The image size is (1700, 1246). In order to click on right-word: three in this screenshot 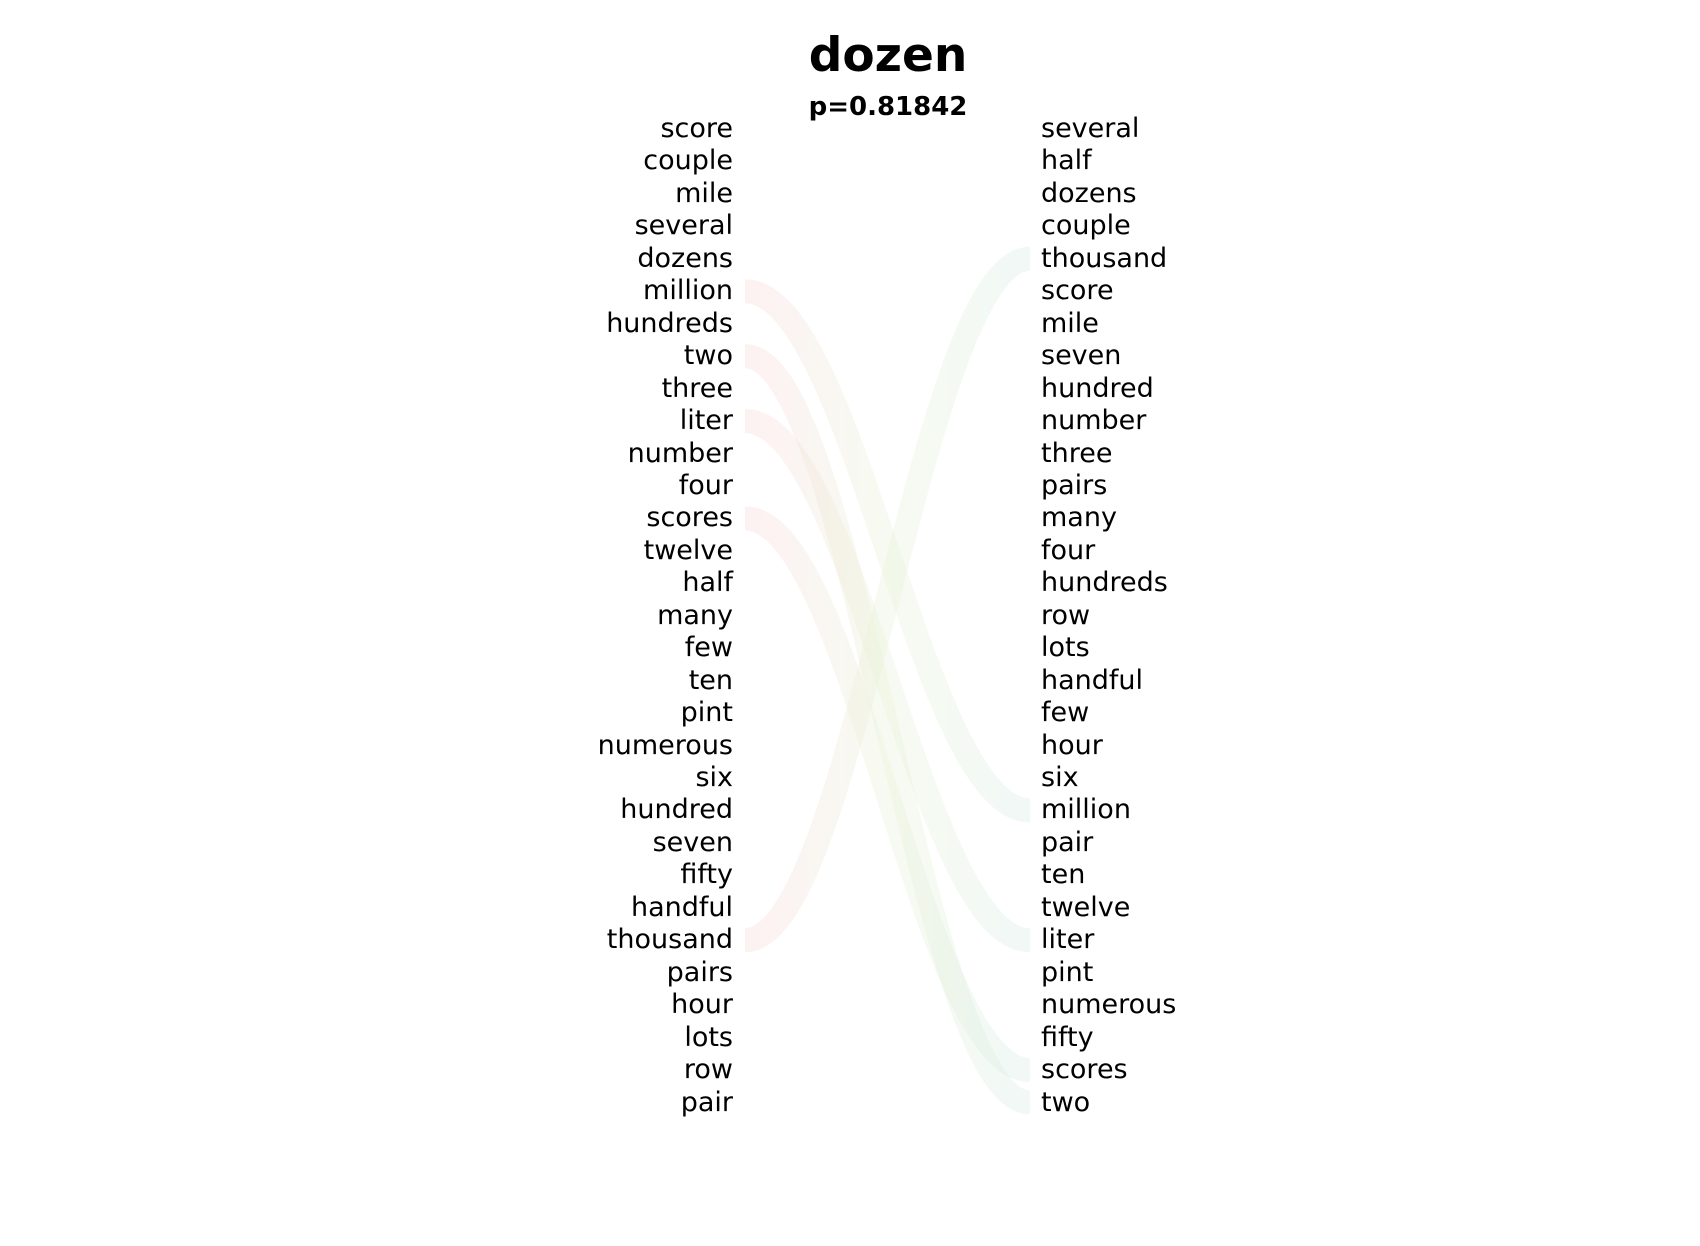, I will do `click(1077, 453)`.